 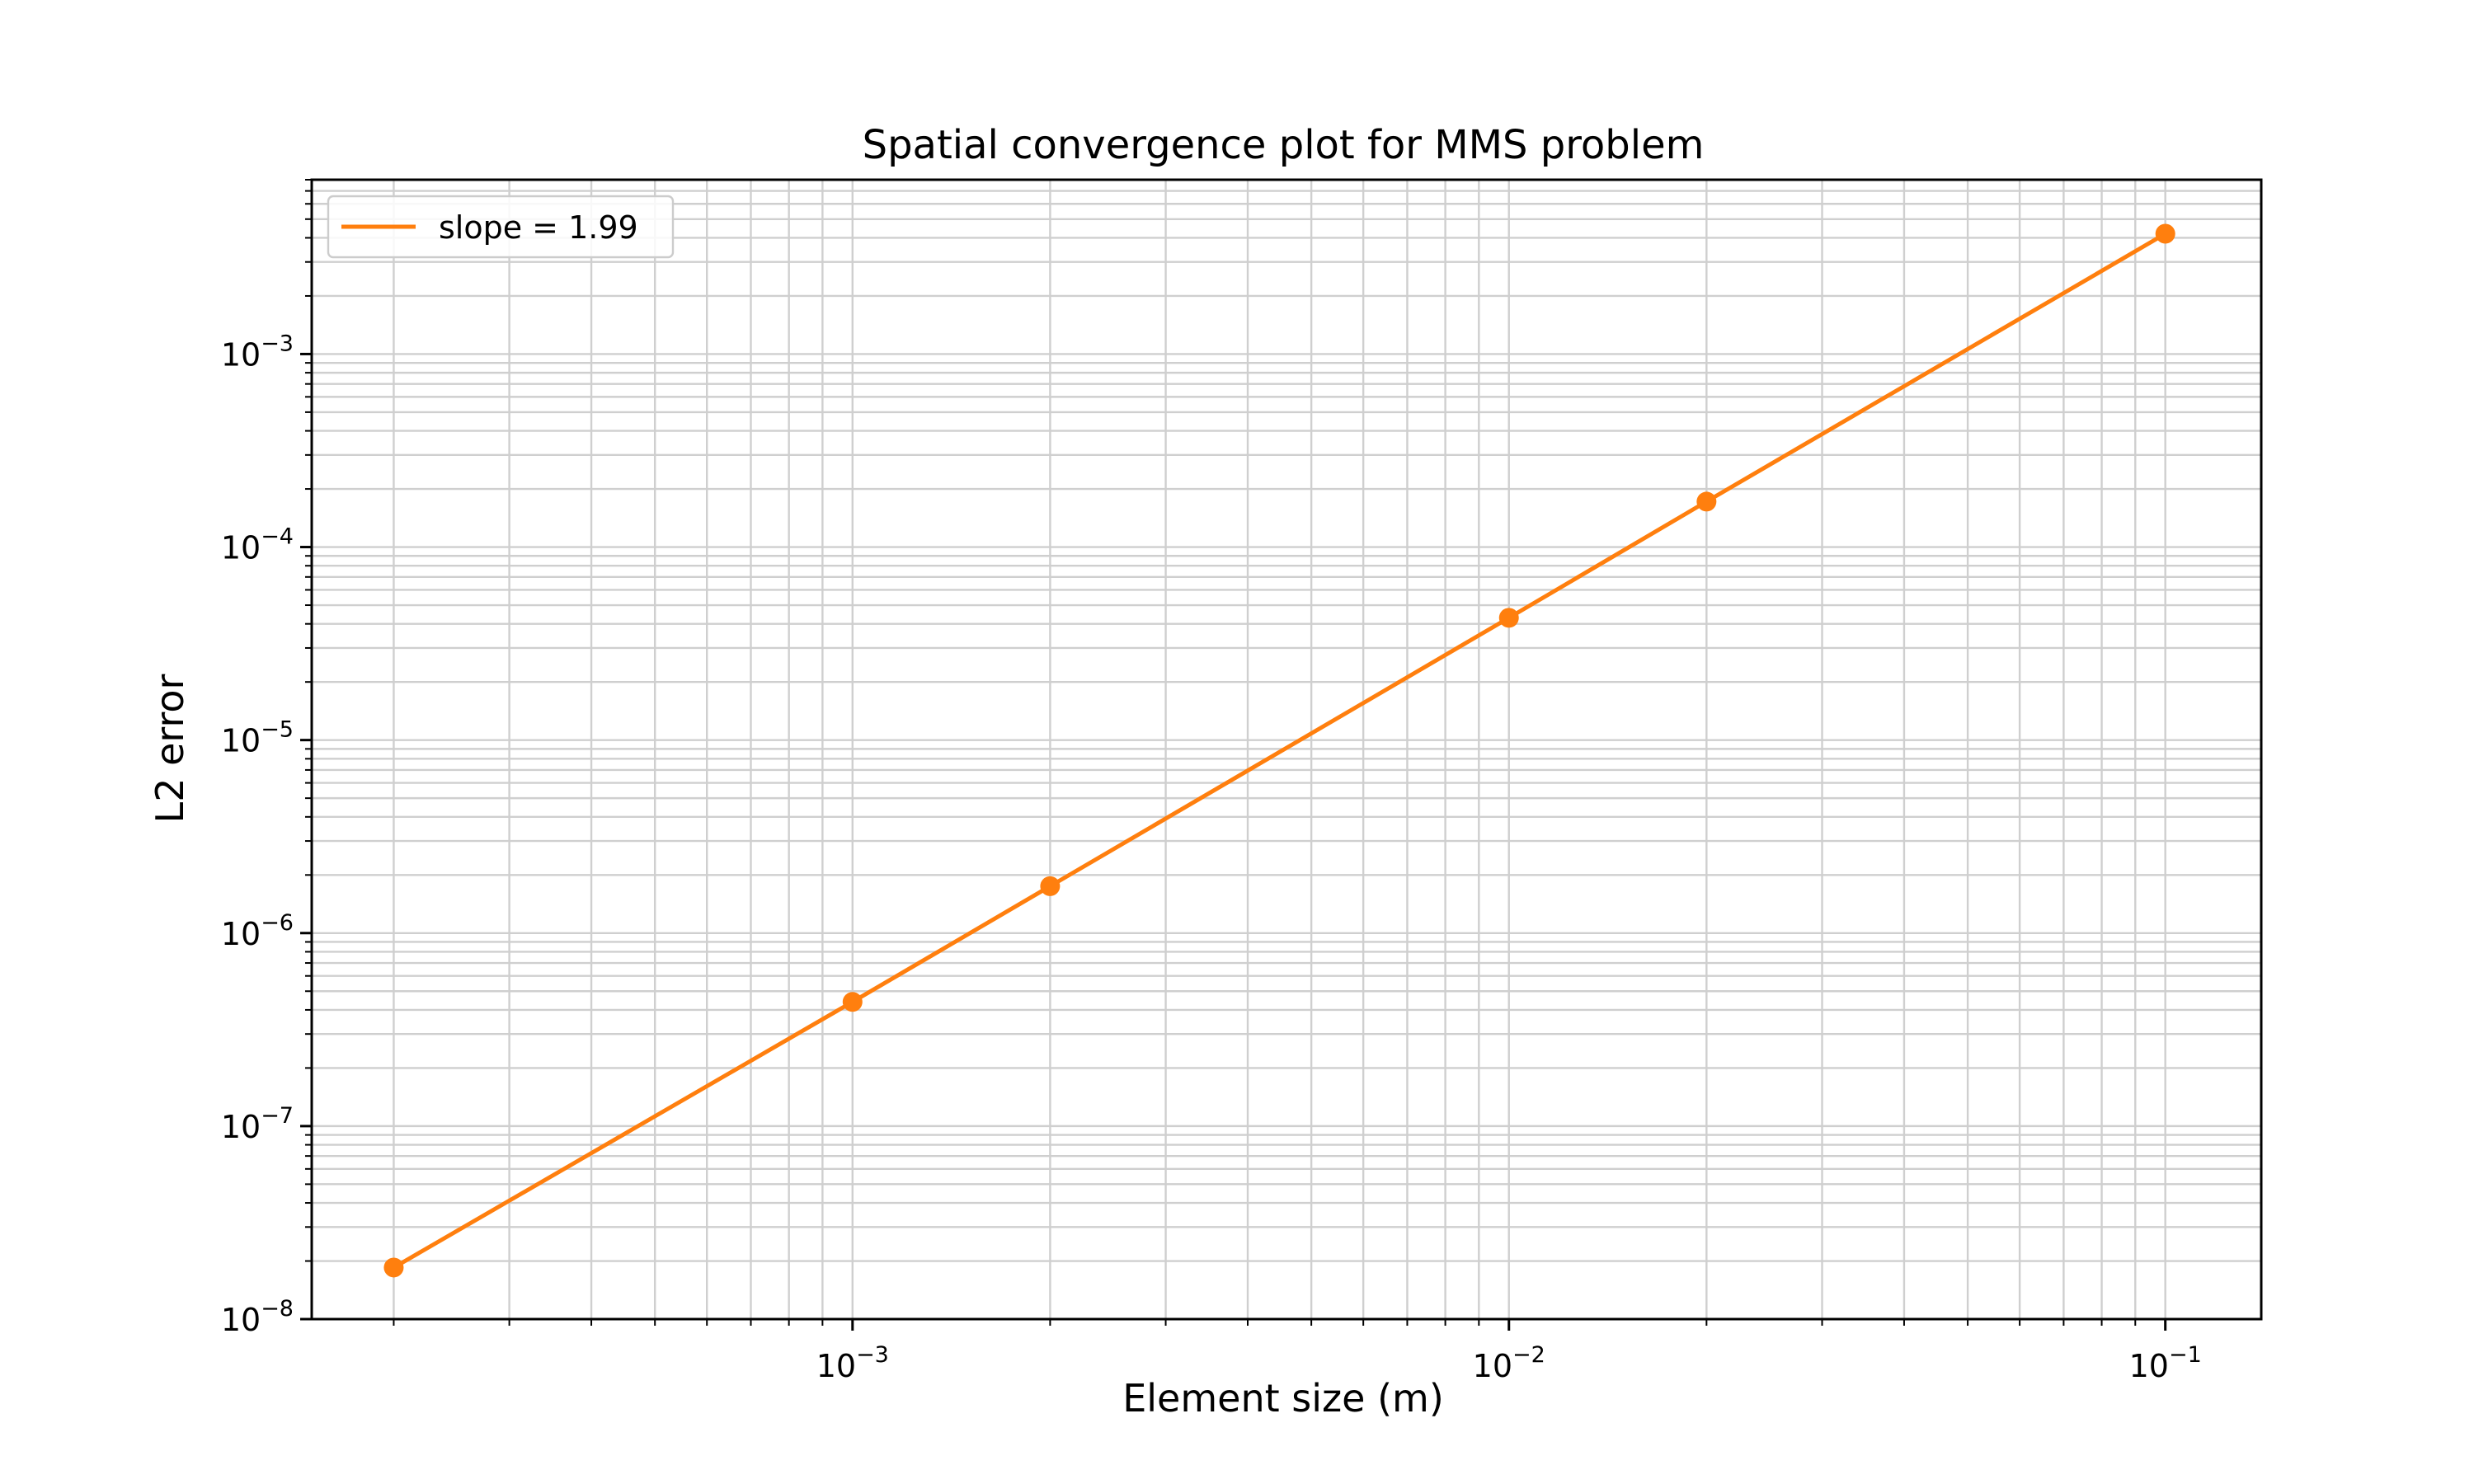 What do you see at coordinates (1509, 1363) in the screenshot?
I see `x-tick-label: 10⁻²` at bounding box center [1509, 1363].